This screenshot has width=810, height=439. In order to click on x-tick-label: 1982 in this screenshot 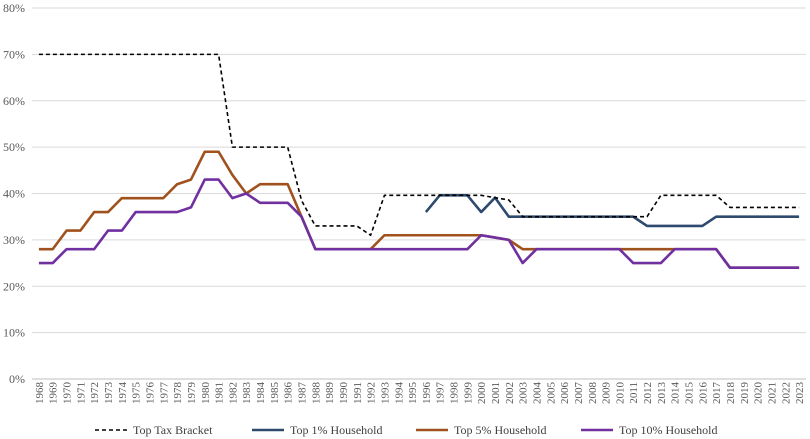, I will do `click(233, 393)`.